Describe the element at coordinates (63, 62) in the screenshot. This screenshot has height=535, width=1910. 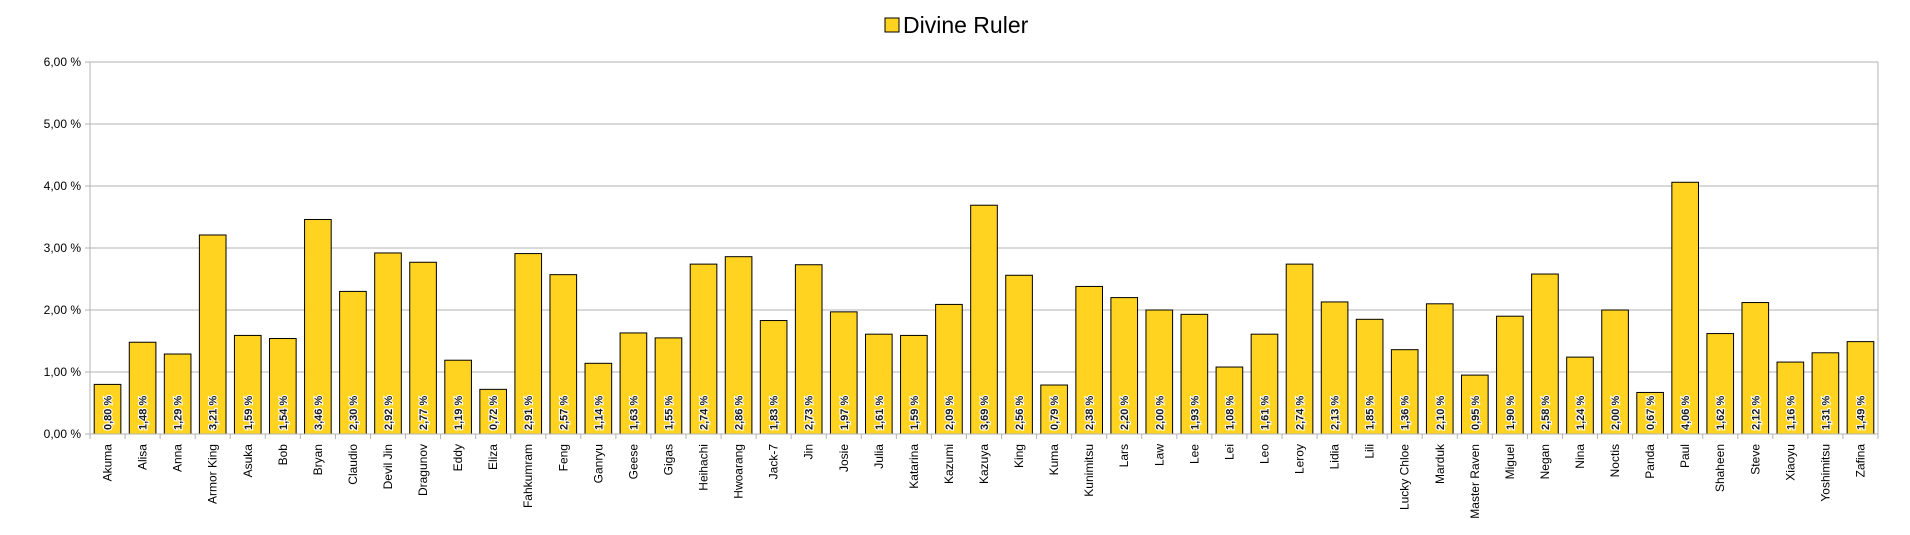
I see `y-tick-label: 6,00 %` at that location.